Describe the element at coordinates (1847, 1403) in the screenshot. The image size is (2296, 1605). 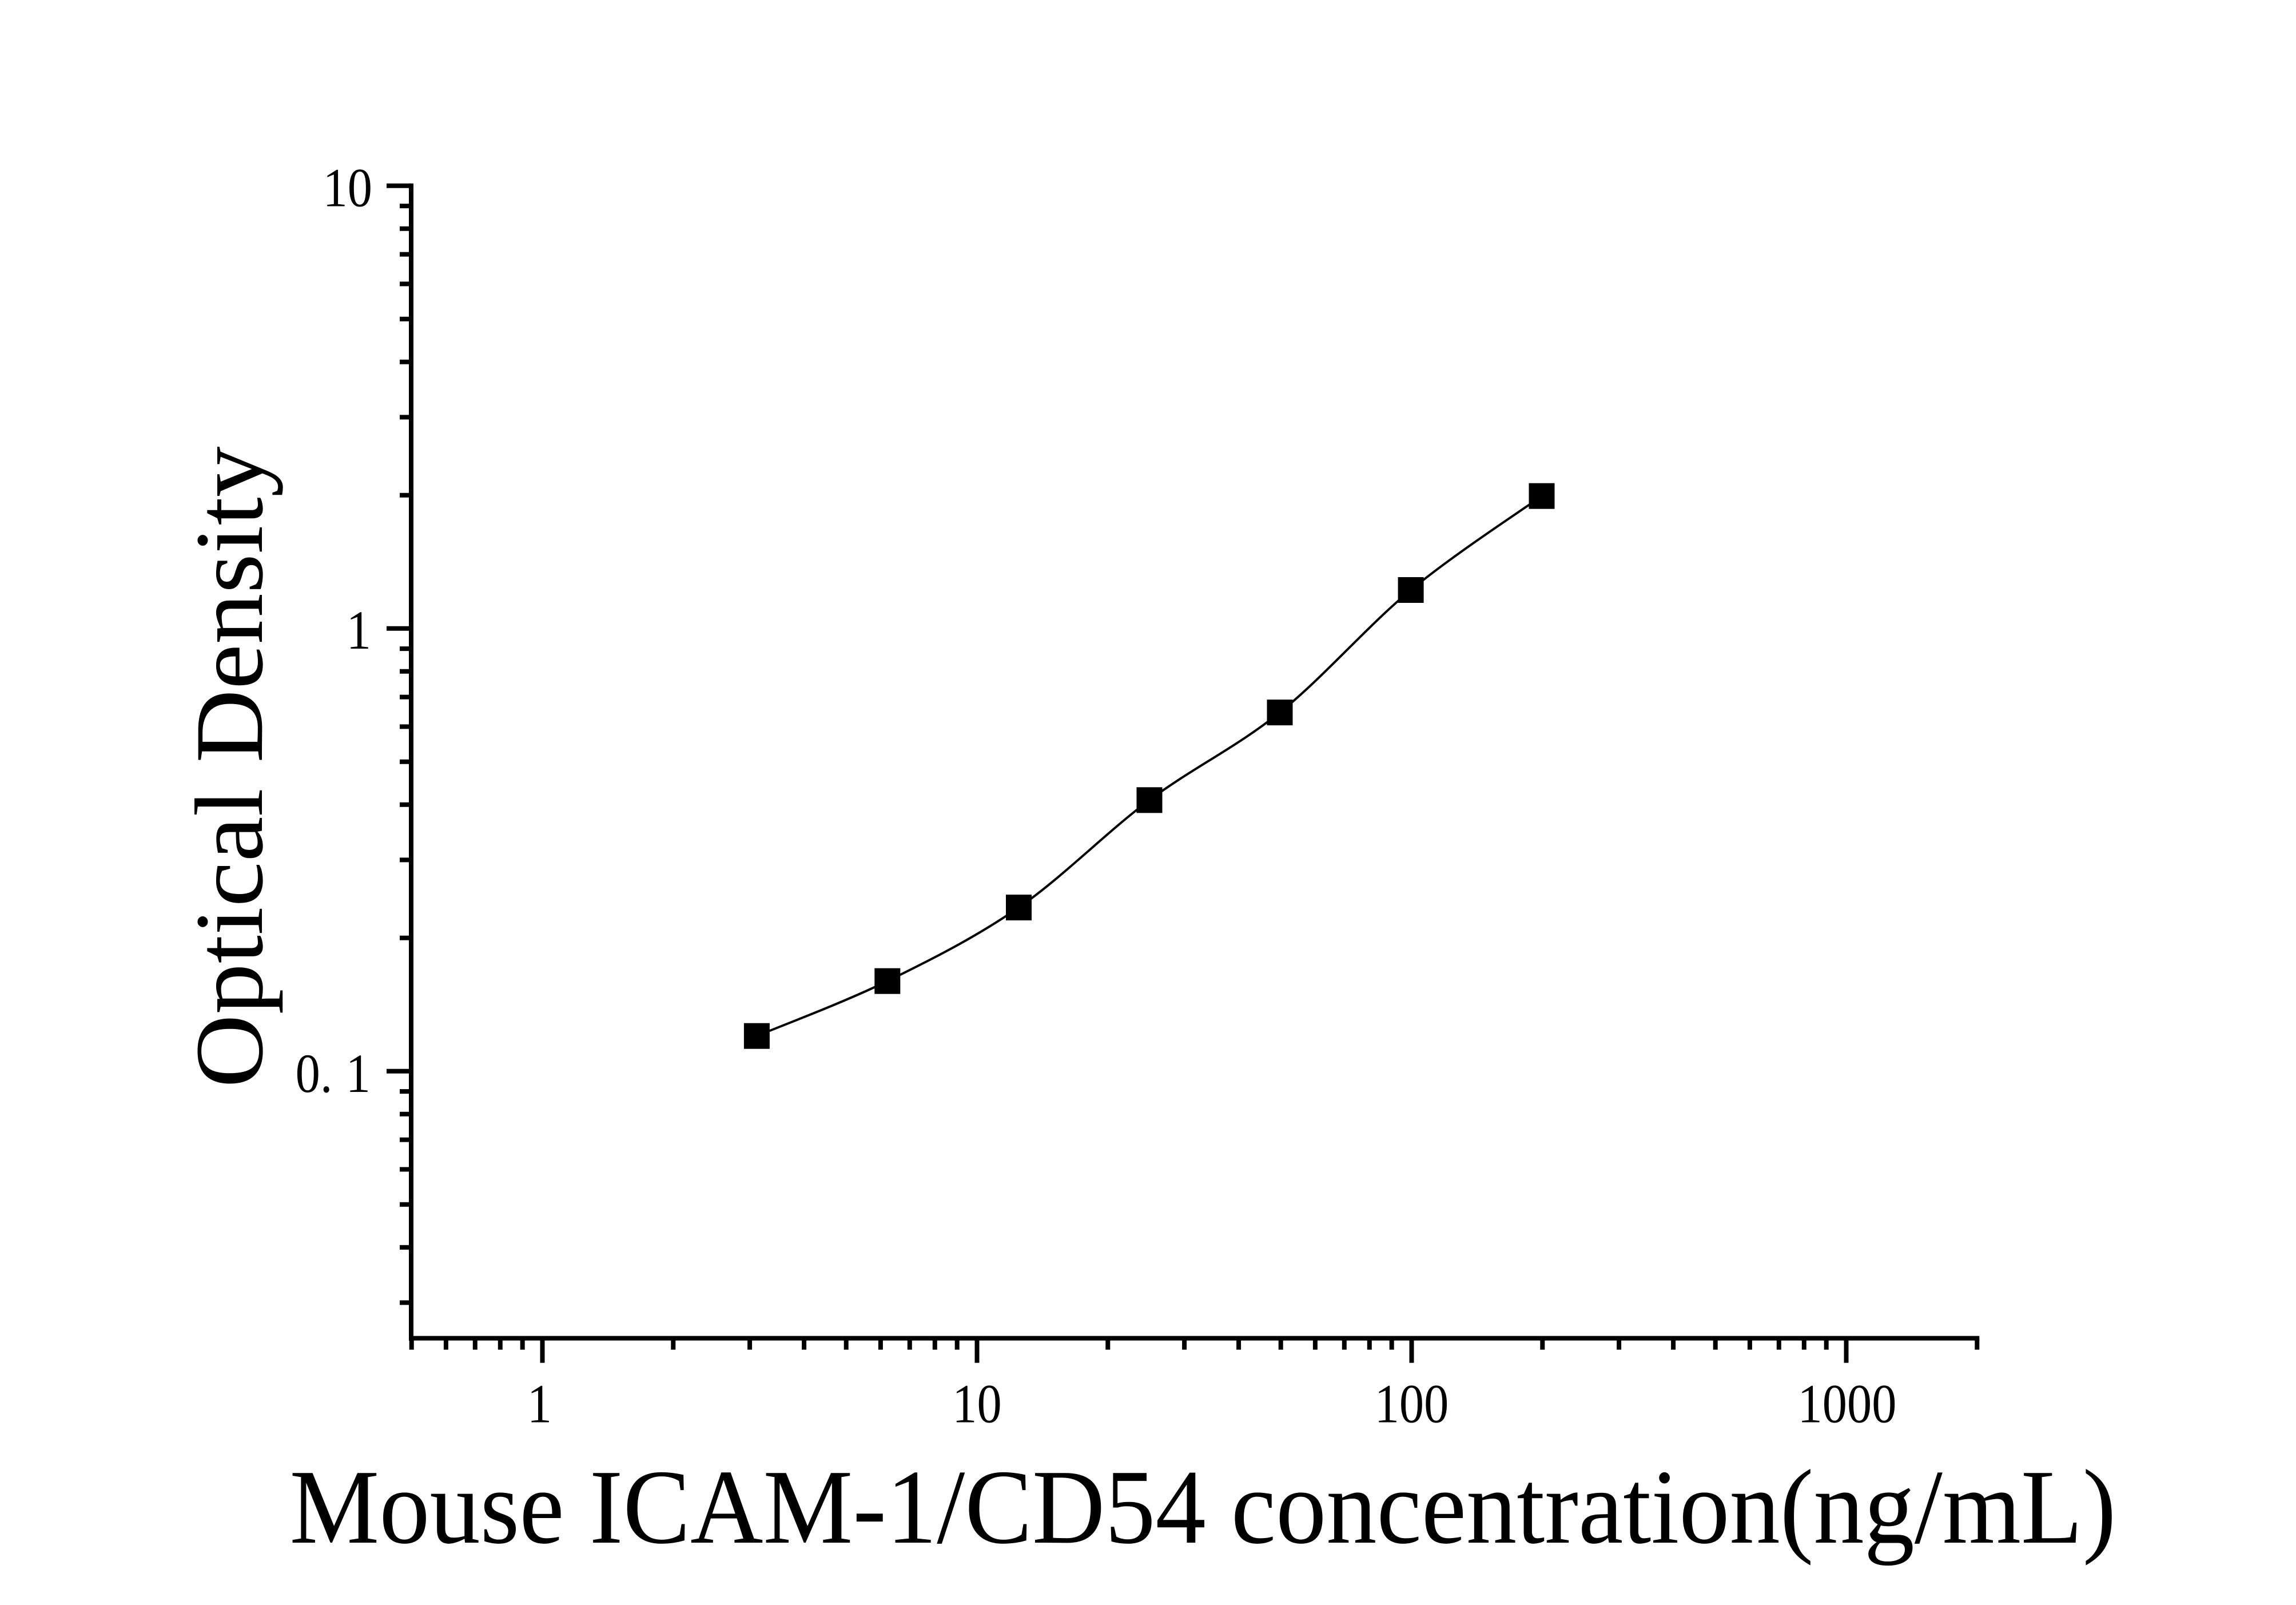
I see `svg-text: 1000` at that location.